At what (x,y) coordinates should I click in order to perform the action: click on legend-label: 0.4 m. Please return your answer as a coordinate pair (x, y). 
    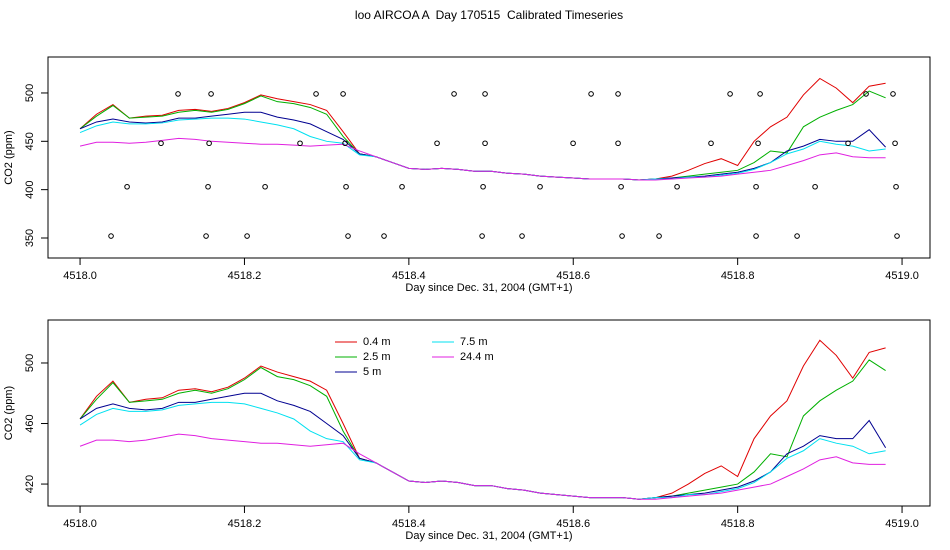
    Looking at the image, I should click on (377, 342).